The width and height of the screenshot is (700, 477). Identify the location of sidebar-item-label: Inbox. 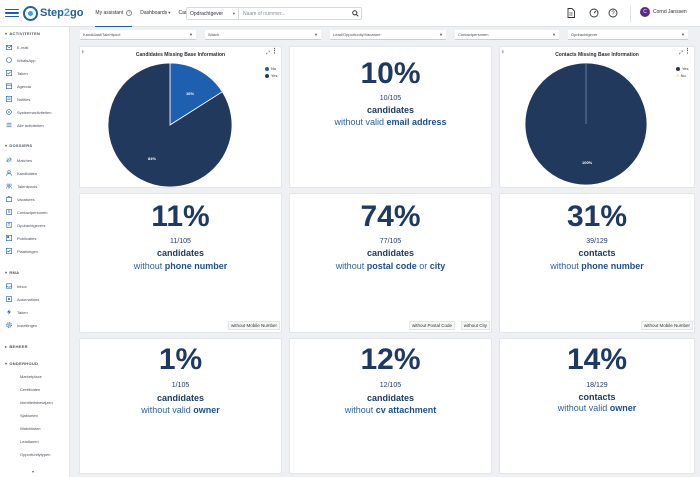
(22, 286).